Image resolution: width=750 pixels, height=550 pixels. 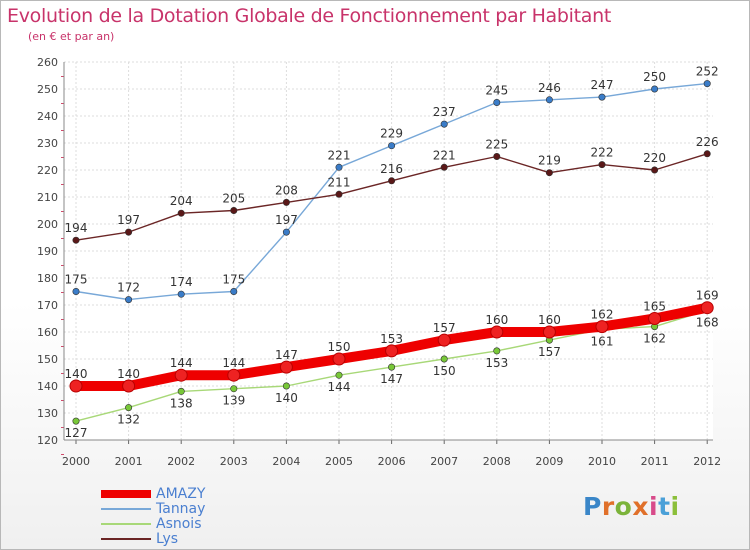 I want to click on logo-letter: r, so click(x=608, y=506).